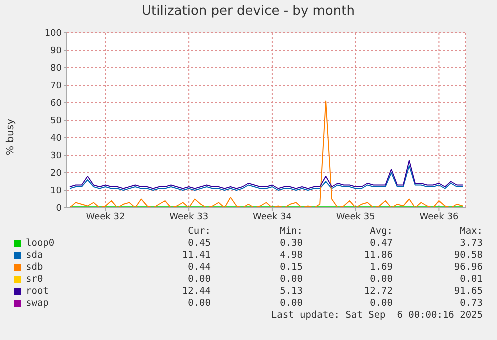 The height and width of the screenshot is (340, 497). What do you see at coordinates (377, 315) in the screenshot?
I see `text: Last update: Sat Sep 6 00:00:16 2025` at bounding box center [377, 315].